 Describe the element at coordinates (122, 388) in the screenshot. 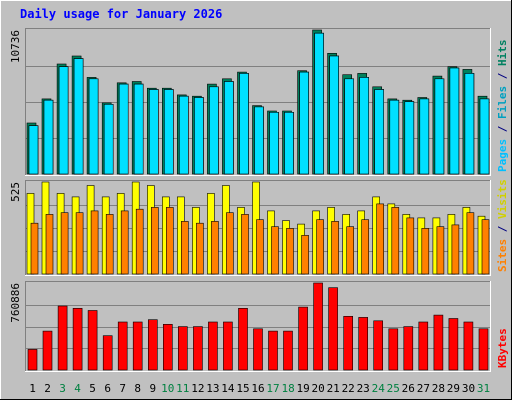

I see `x-tick-label: 7` at that location.